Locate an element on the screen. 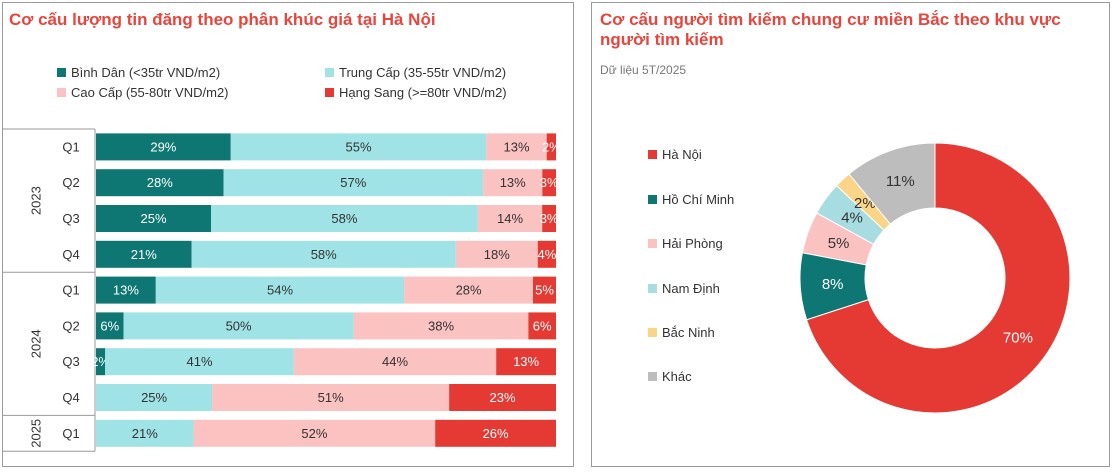 Image resolution: width=1116 pixels, height=475 pixels. data-label: 58% is located at coordinates (324, 254).